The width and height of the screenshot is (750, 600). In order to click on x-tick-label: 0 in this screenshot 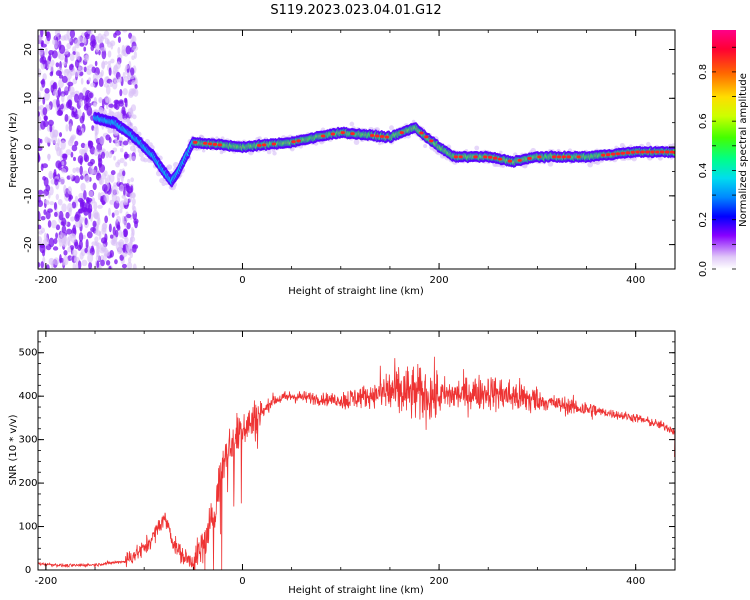, I will do `click(242, 581)`.